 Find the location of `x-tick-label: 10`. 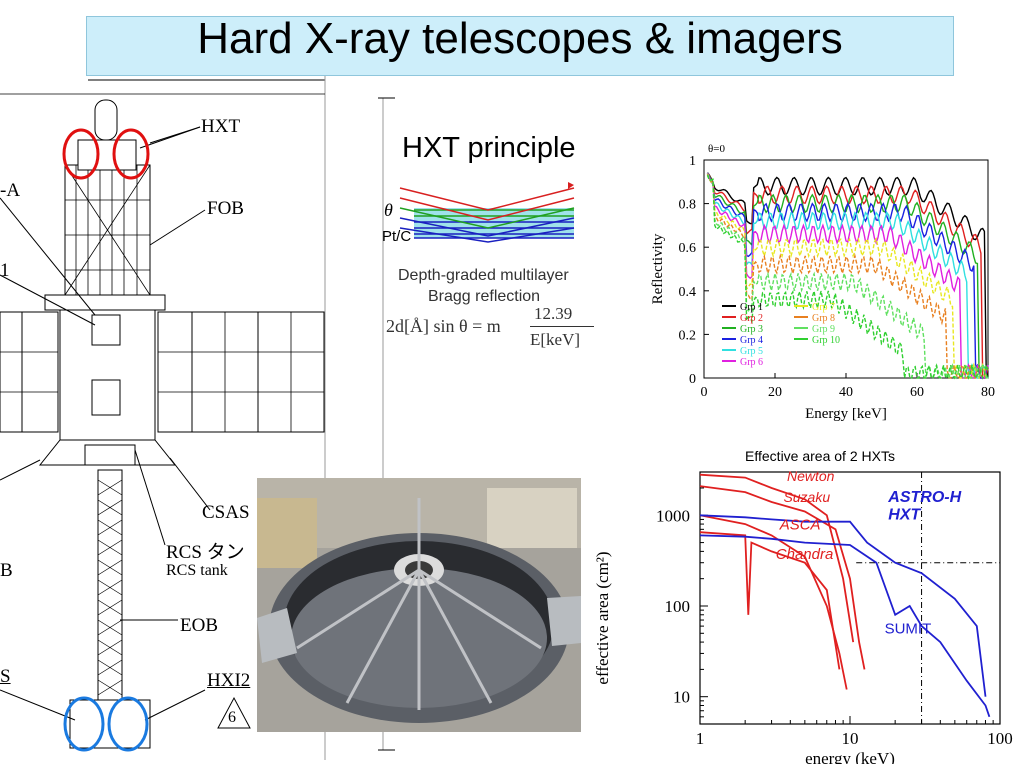

x-tick-label: 10 is located at coordinates (850, 738).